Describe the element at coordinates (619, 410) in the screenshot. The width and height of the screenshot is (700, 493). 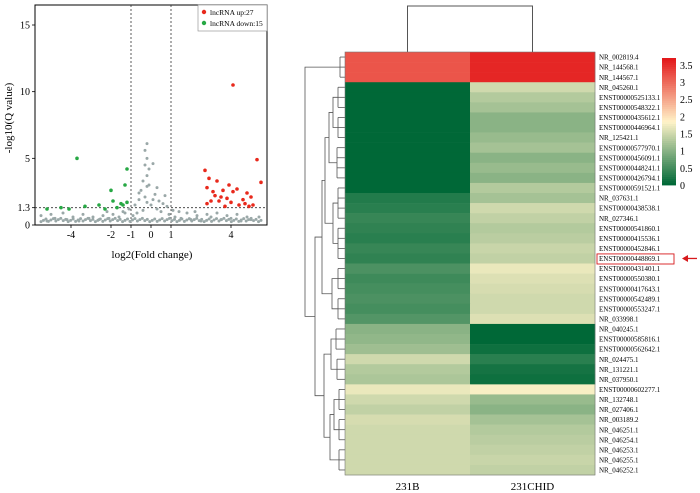
I see `row-label: NR_027406.1` at that location.